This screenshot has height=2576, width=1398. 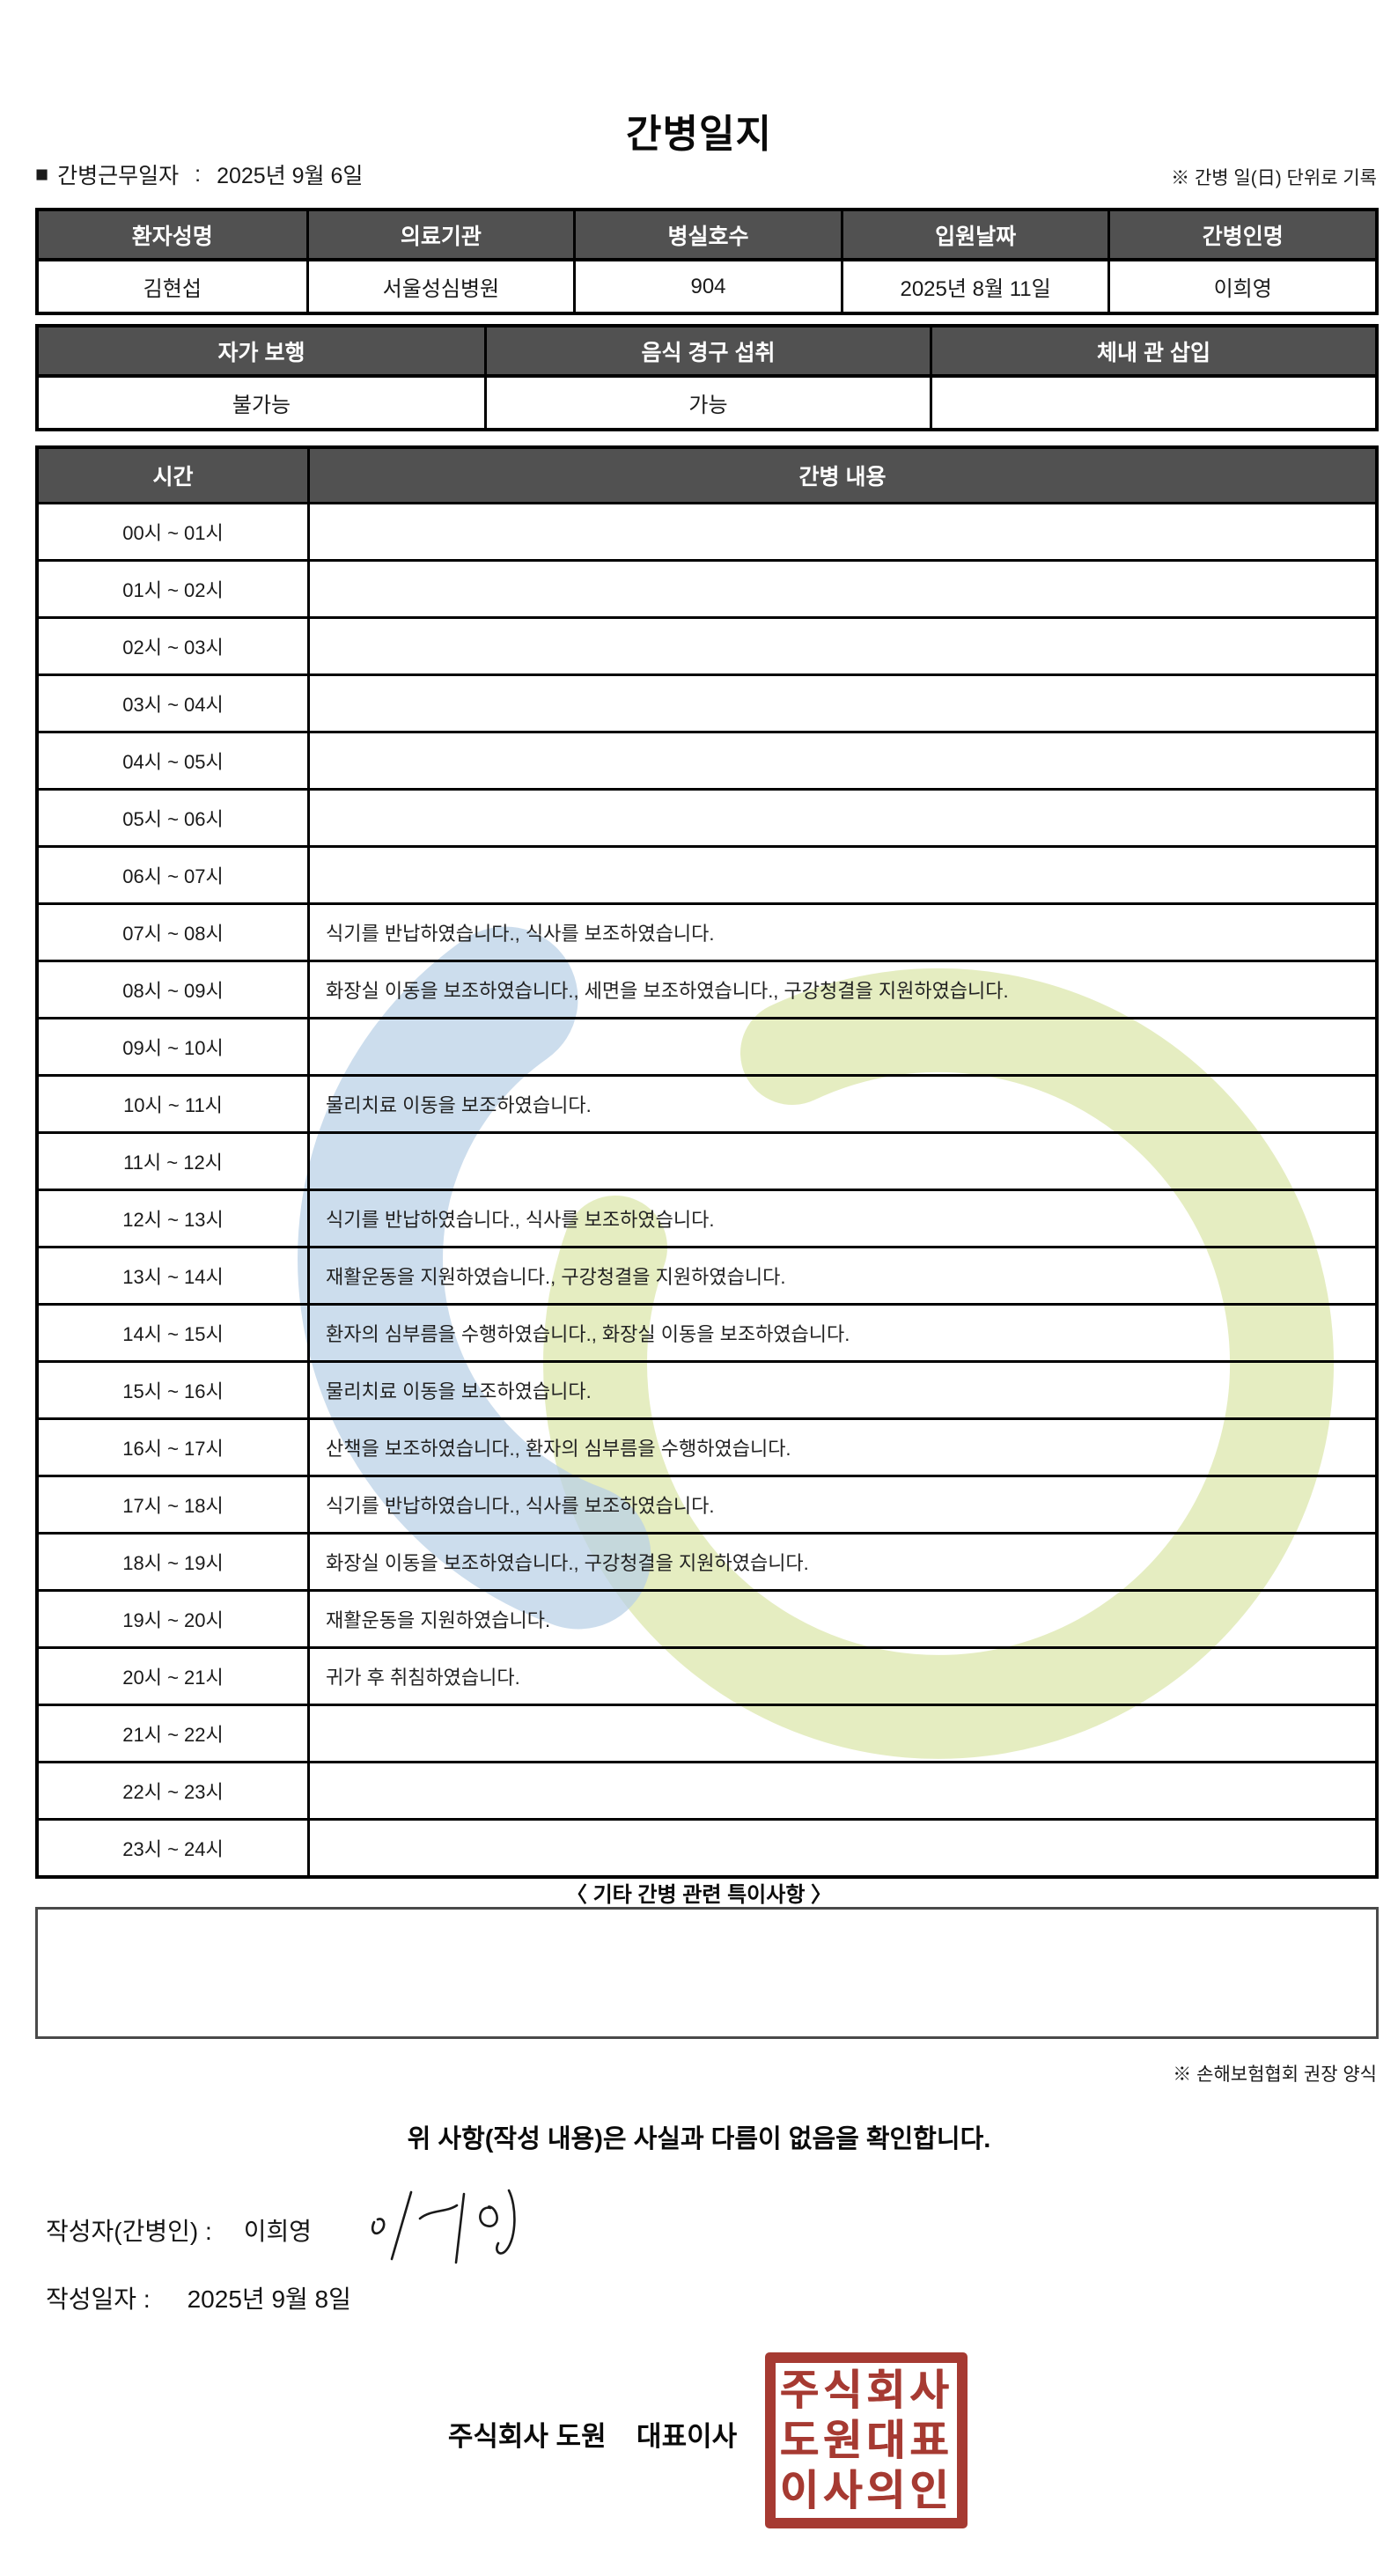 What do you see at coordinates (707, 1733) in the screenshot?
I see `care-log-row: 21시 ~ 22시` at bounding box center [707, 1733].